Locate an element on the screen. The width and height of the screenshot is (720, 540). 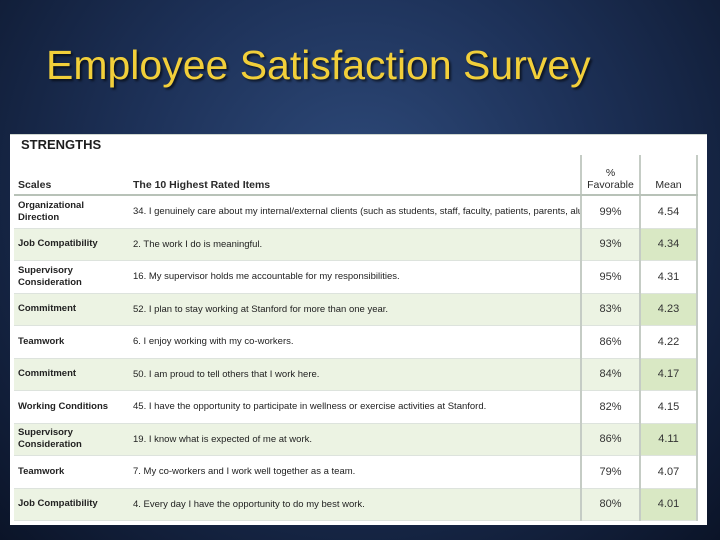
header-favorable-line1: % is located at coordinates (610, 173).